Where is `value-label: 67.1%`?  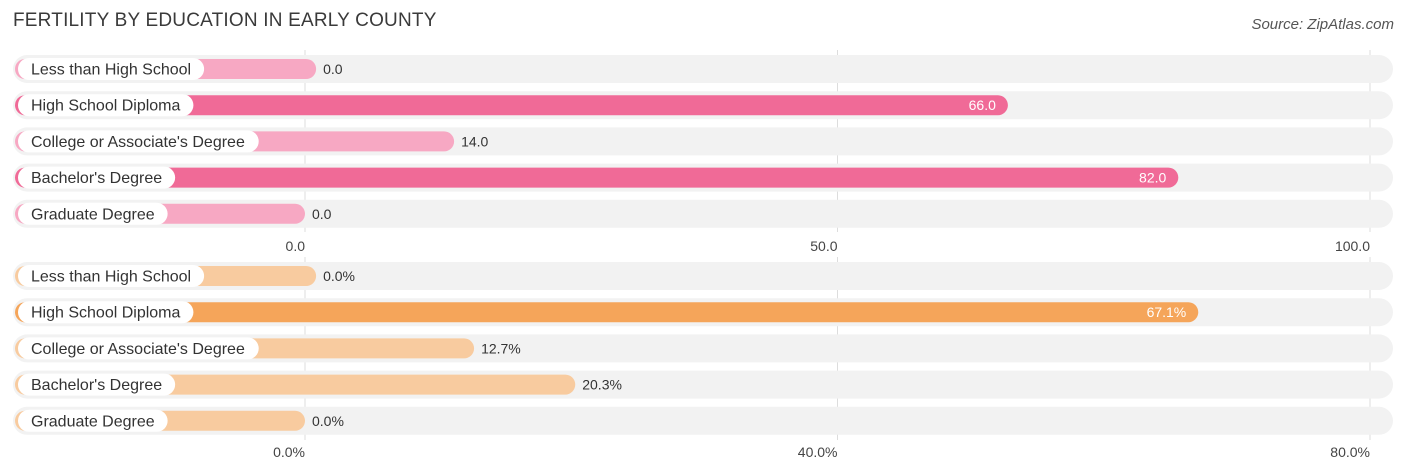 value-label: 67.1% is located at coordinates (1167, 312).